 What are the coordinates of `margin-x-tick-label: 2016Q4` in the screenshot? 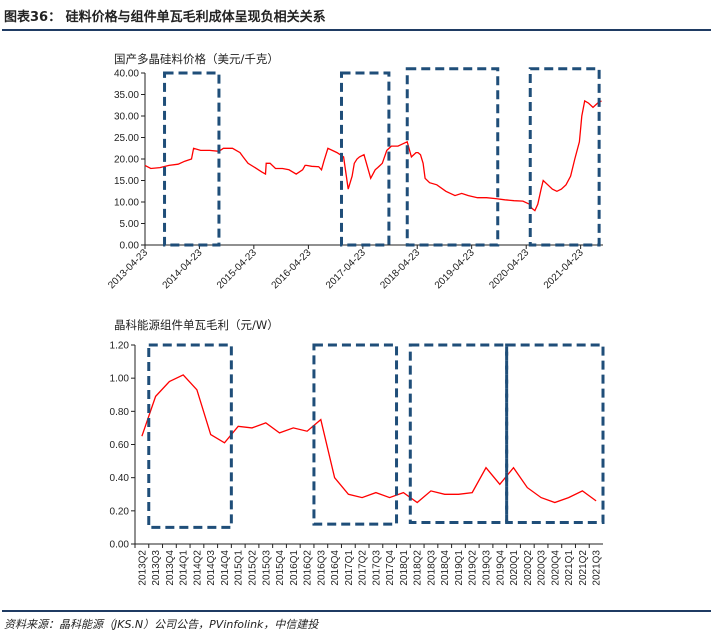 It's located at (335, 568).